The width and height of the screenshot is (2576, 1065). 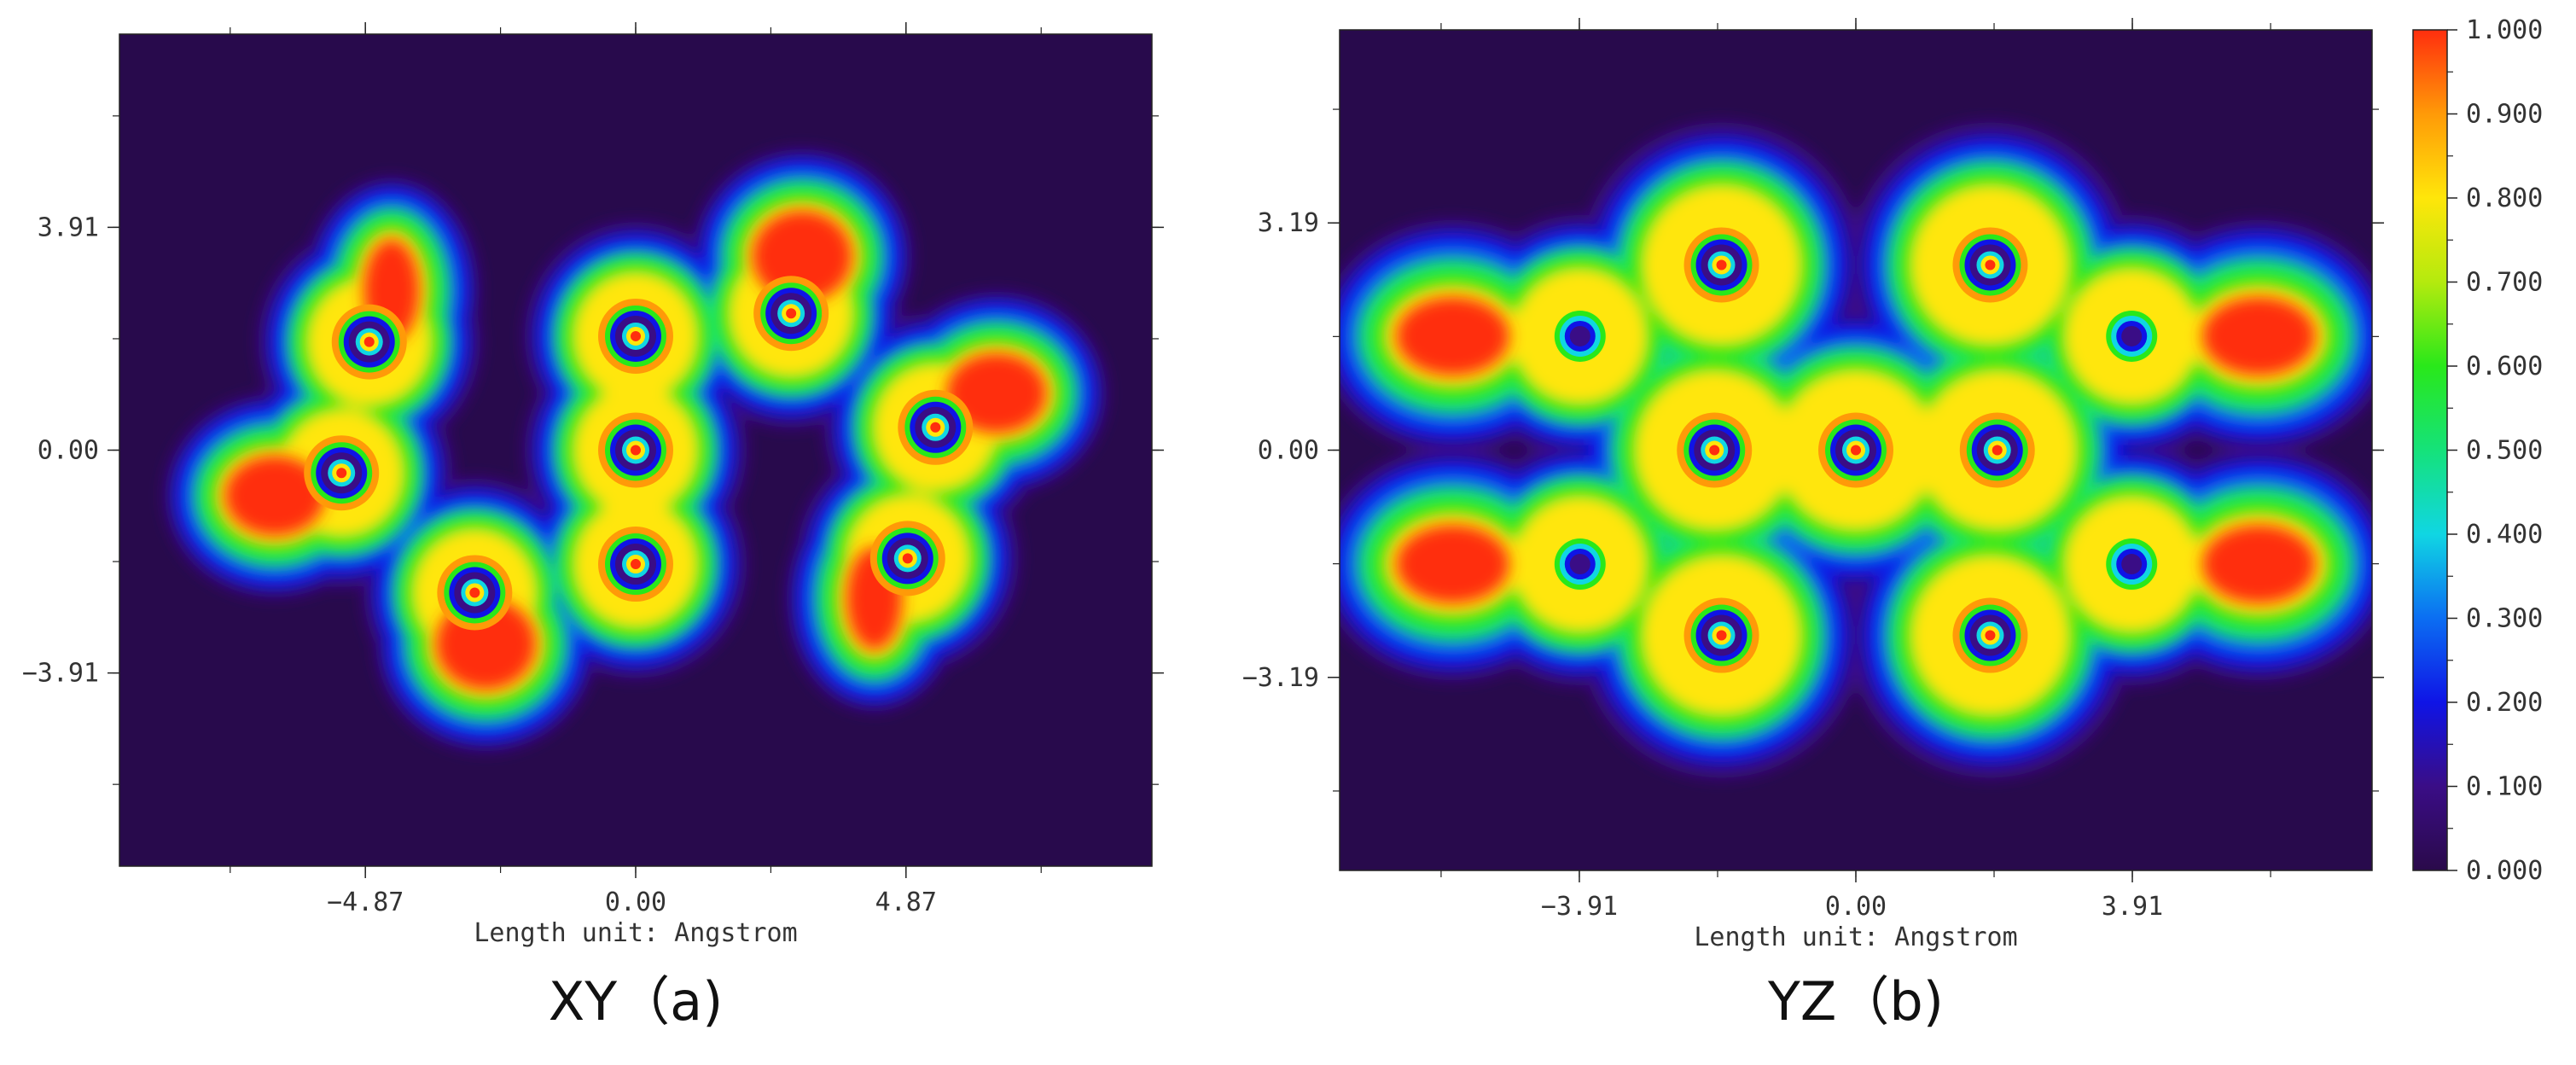 I want to click on colorbar-label: 0.800, so click(x=2504, y=198).